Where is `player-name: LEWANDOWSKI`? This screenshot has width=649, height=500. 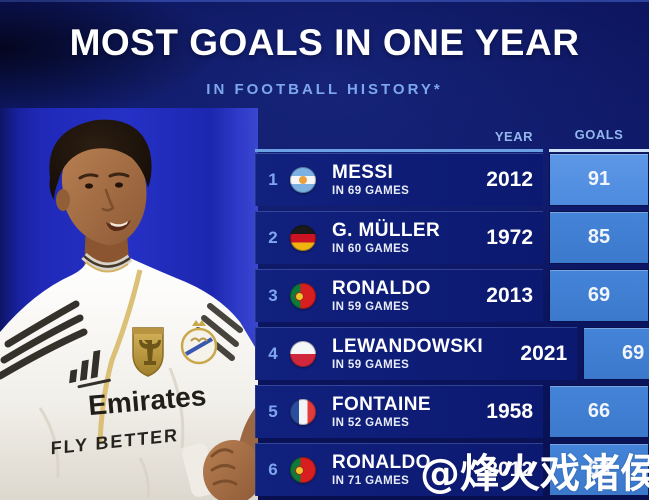 player-name: LEWANDOWSKI is located at coordinates (408, 346).